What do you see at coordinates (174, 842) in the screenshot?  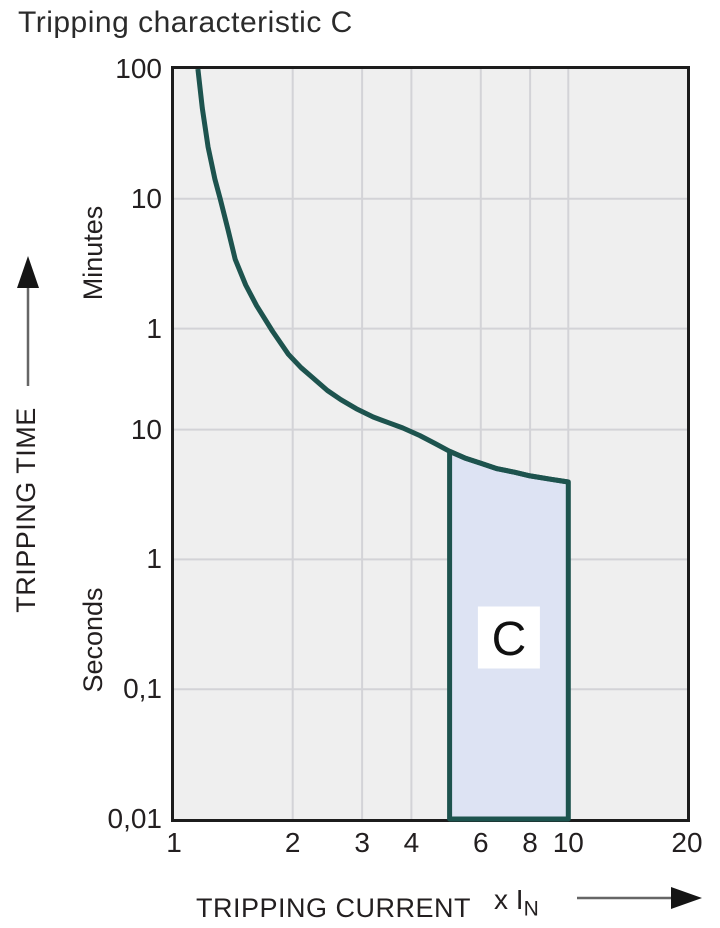 I see `x-tick-label: 1` at bounding box center [174, 842].